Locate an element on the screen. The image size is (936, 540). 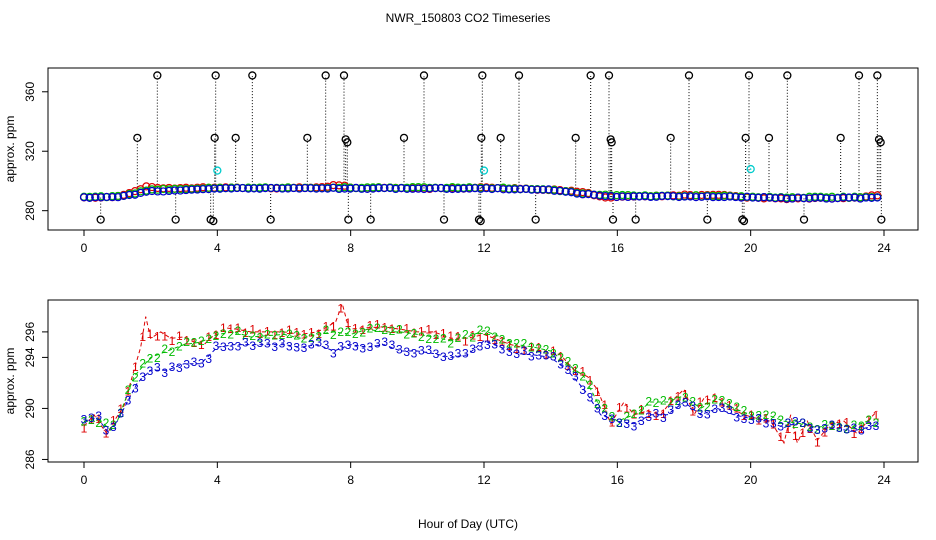
x-tick-label: 20 is located at coordinates (751, 480).